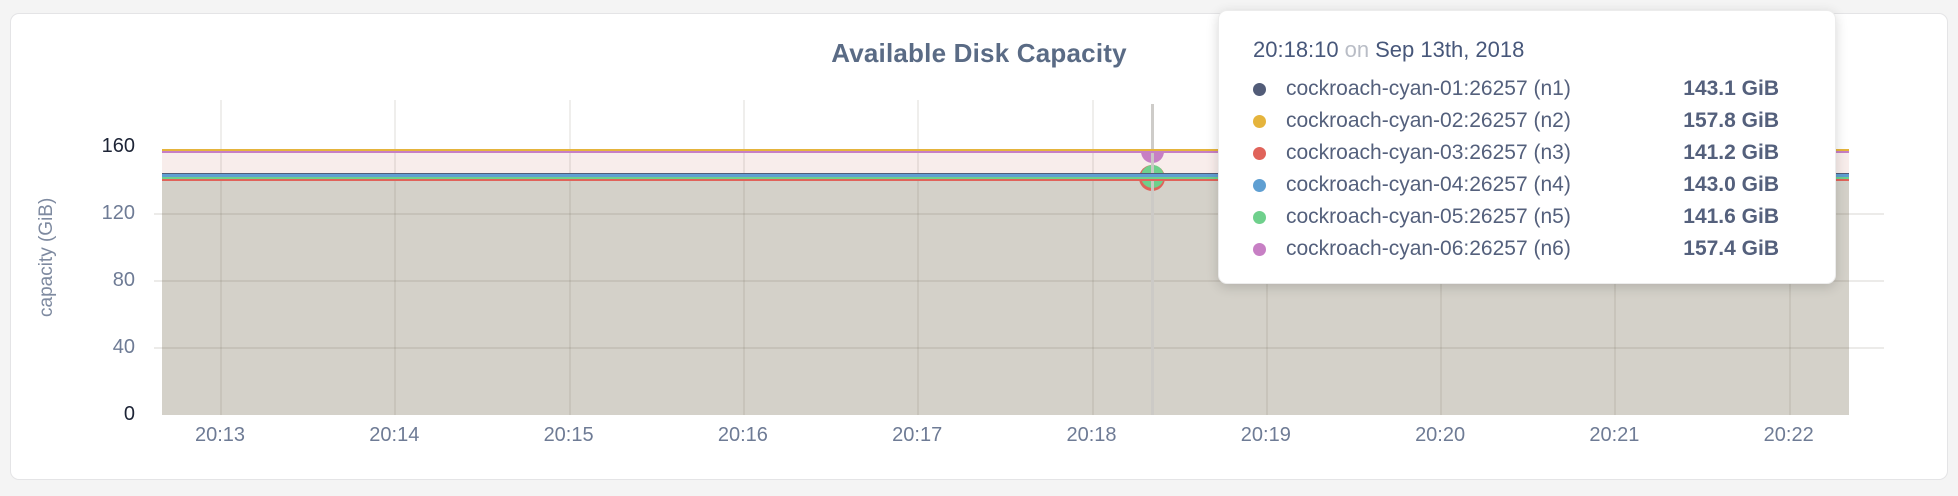 Image resolution: width=1958 pixels, height=496 pixels. What do you see at coordinates (1152, 259) in the screenshot?
I see `crosshair-guideline` at bounding box center [1152, 259].